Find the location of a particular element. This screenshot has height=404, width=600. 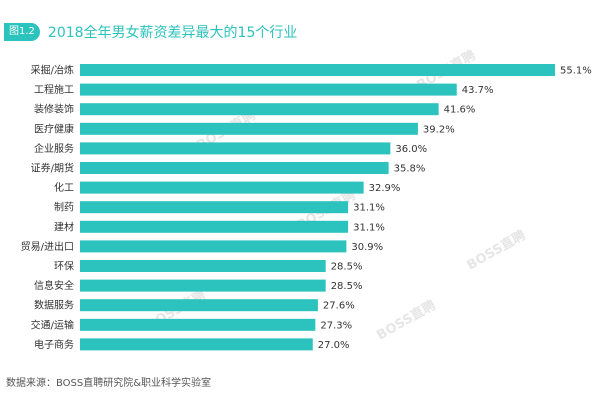

value-label: 39.2% is located at coordinates (439, 129).